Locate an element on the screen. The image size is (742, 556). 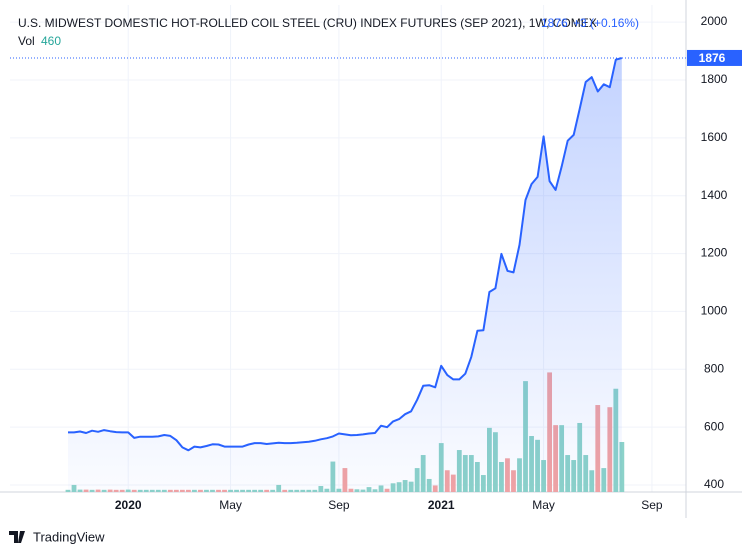
y-tick-label: 800 is located at coordinates (714, 368).